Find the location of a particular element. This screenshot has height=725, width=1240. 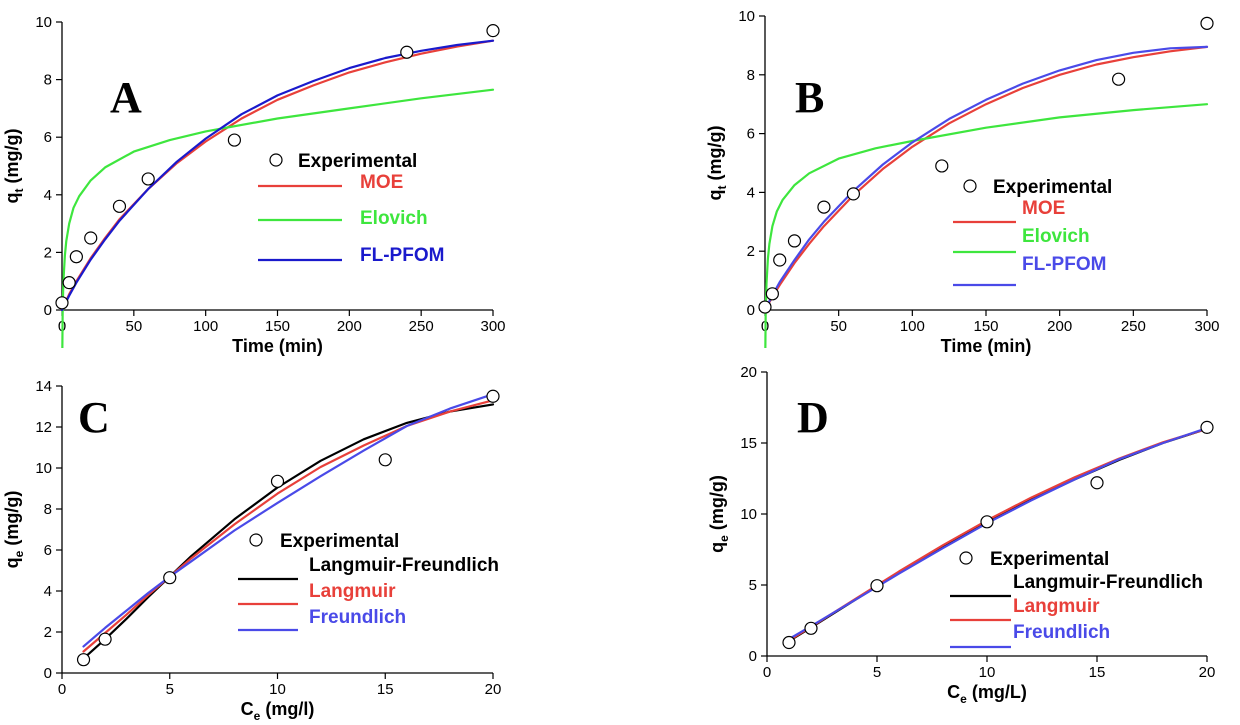

x-axis-label: Ce (mg/l) is located at coordinates (278, 711).